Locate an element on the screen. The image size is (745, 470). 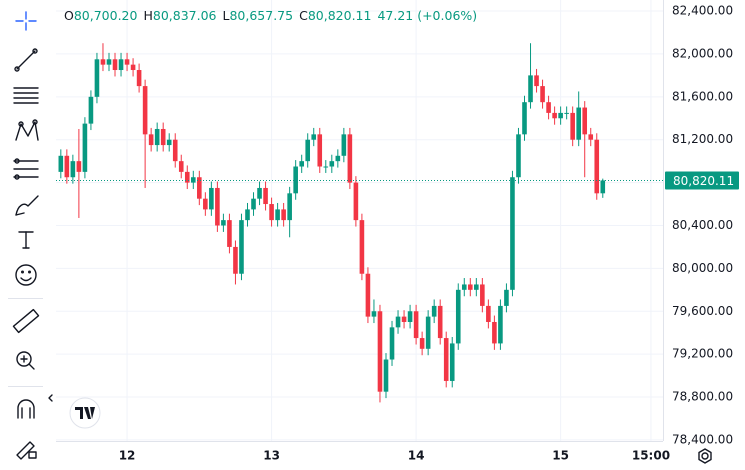
ohlc-value: 80,700.20 is located at coordinates (106, 15).